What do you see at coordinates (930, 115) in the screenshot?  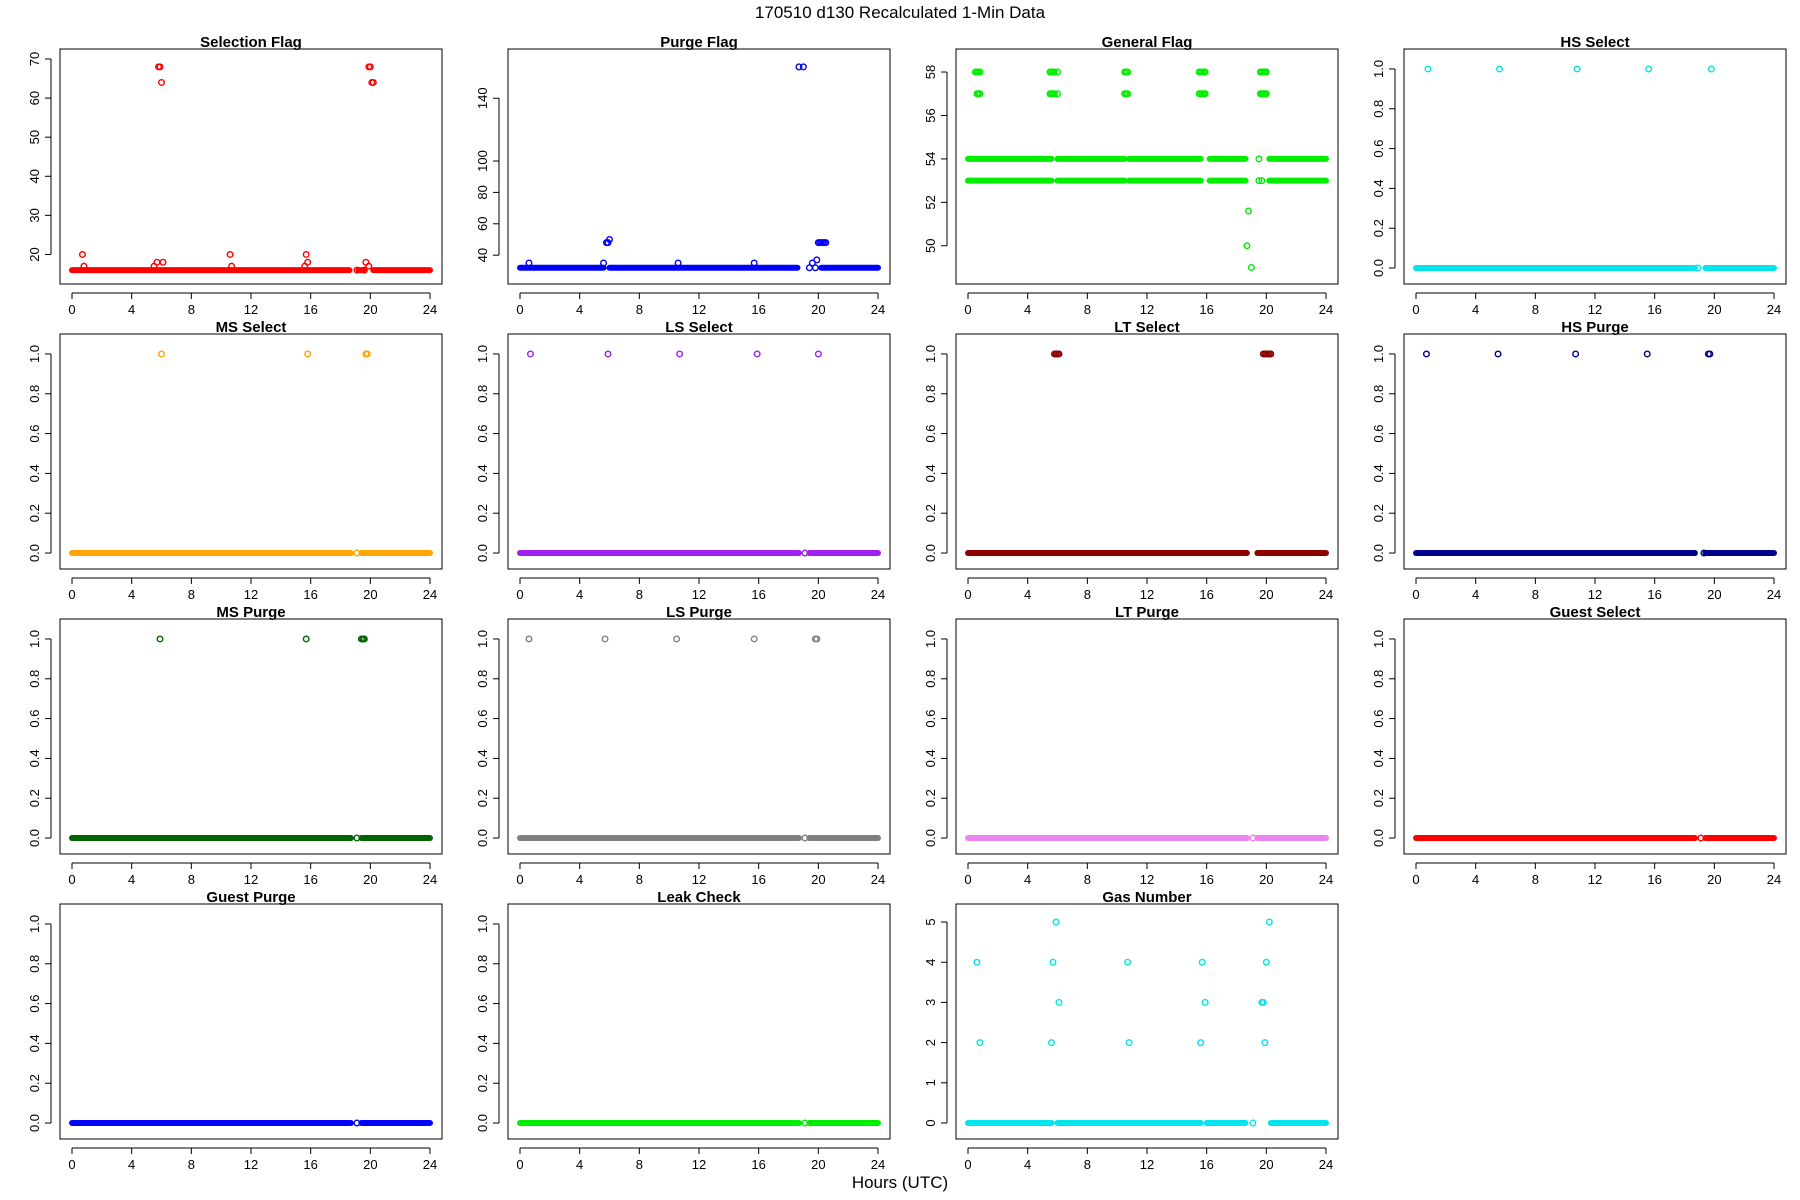 I see `y-tick-label: 56` at bounding box center [930, 115].